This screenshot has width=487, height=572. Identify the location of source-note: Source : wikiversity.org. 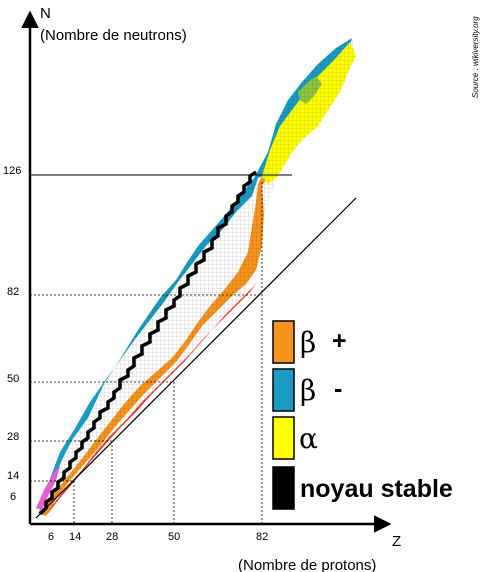
(475, 57).